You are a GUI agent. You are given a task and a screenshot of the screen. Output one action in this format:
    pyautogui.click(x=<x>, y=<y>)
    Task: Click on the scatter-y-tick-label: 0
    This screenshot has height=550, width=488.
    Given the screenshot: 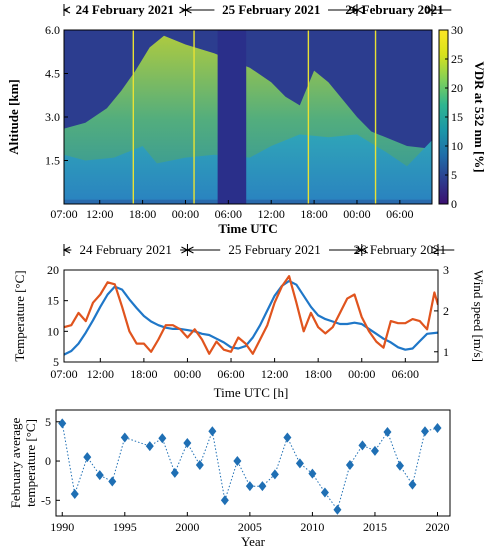 What is the action you would take?
    pyautogui.click(x=48, y=461)
    